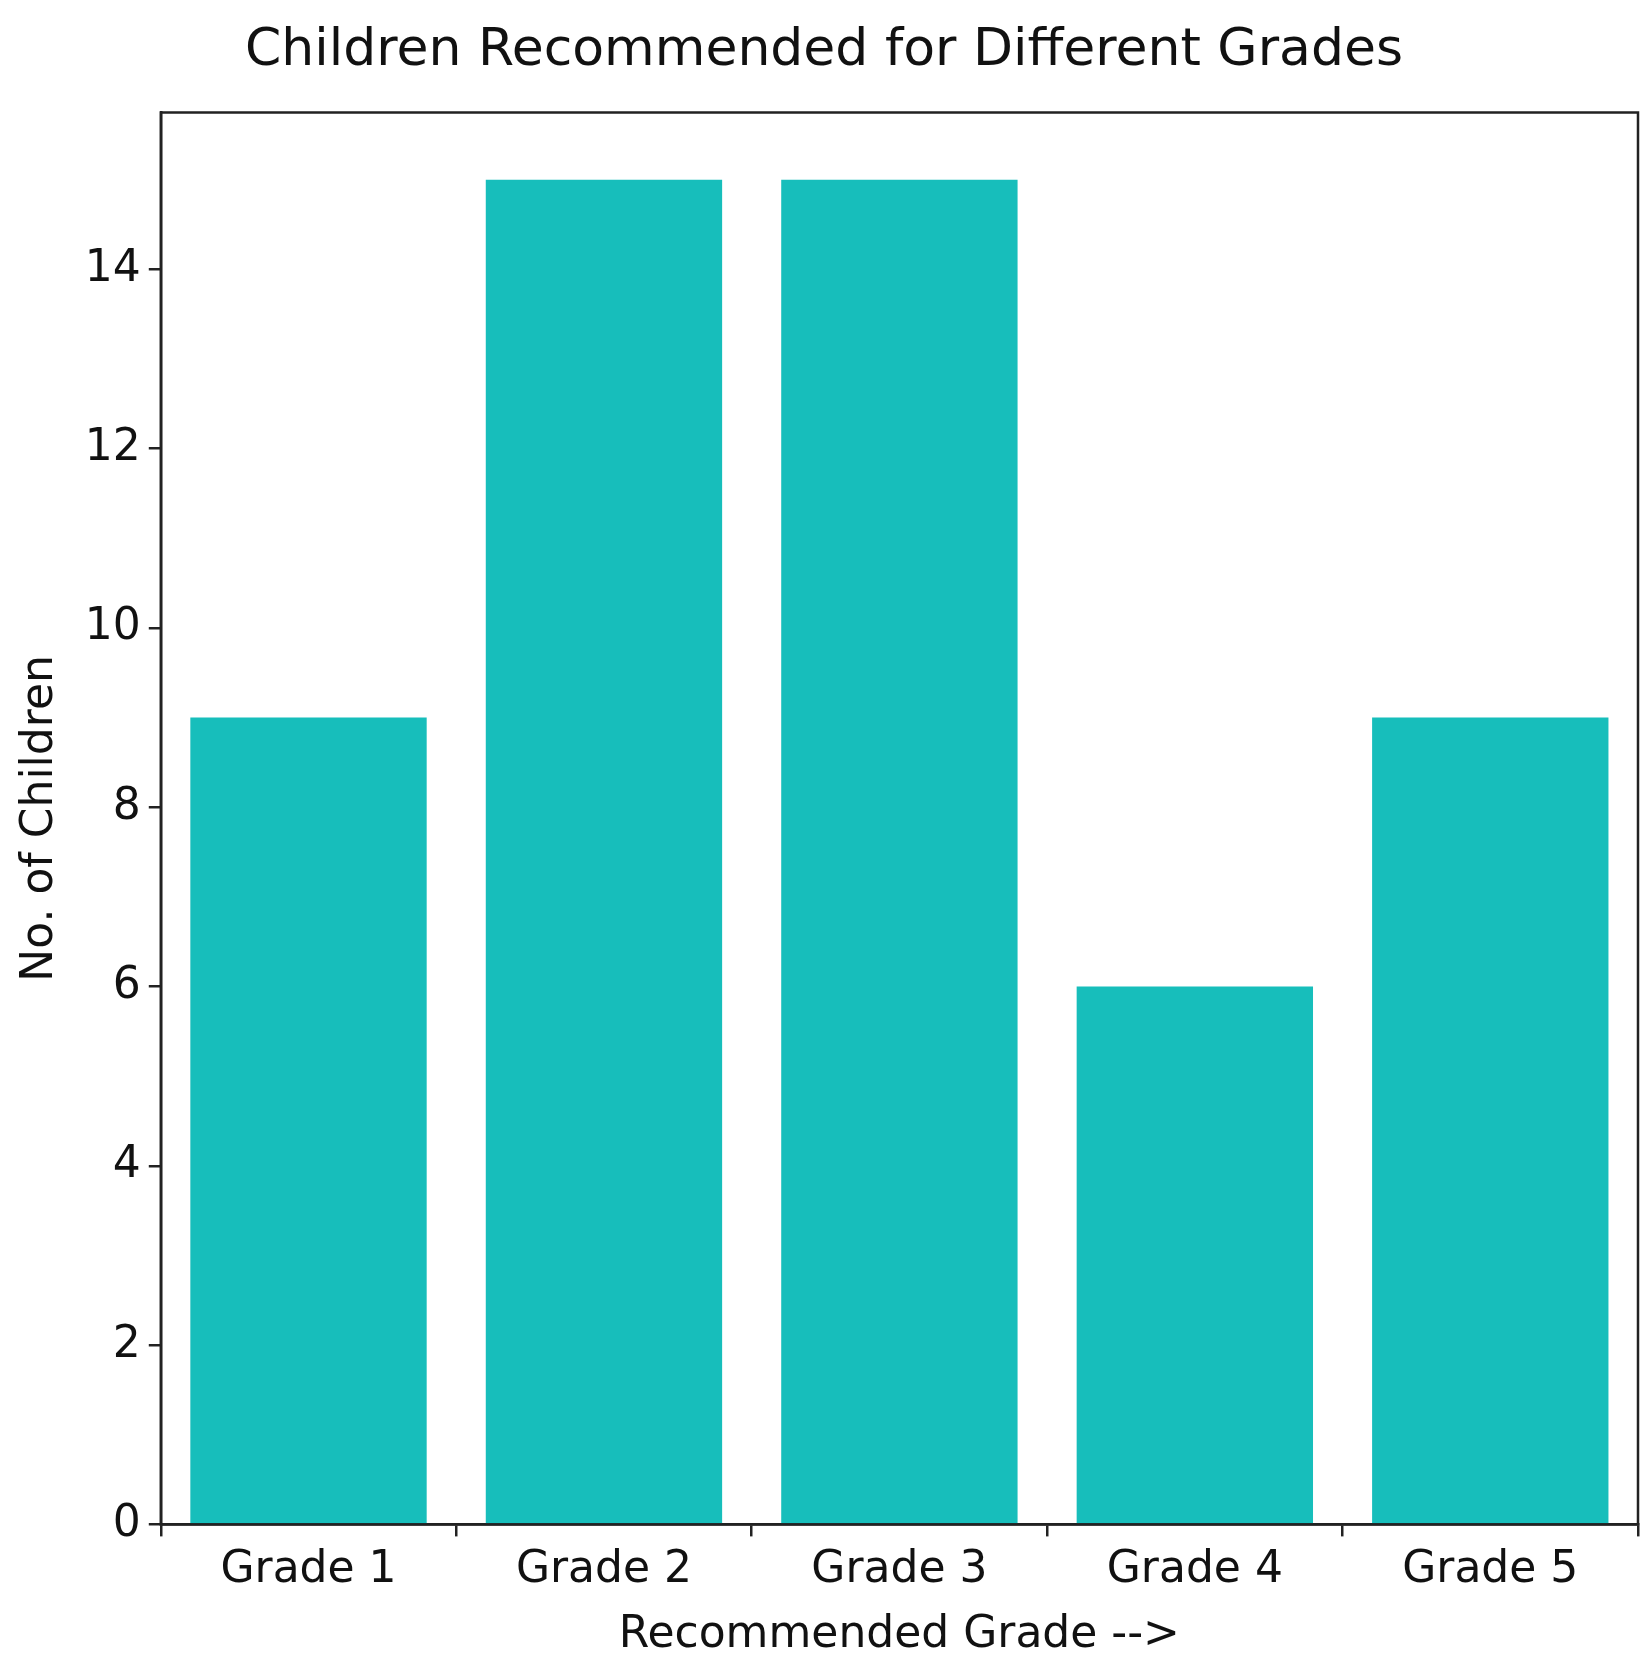  Describe the element at coordinates (112, 445) in the screenshot. I see `y-tick-label: 12` at that location.